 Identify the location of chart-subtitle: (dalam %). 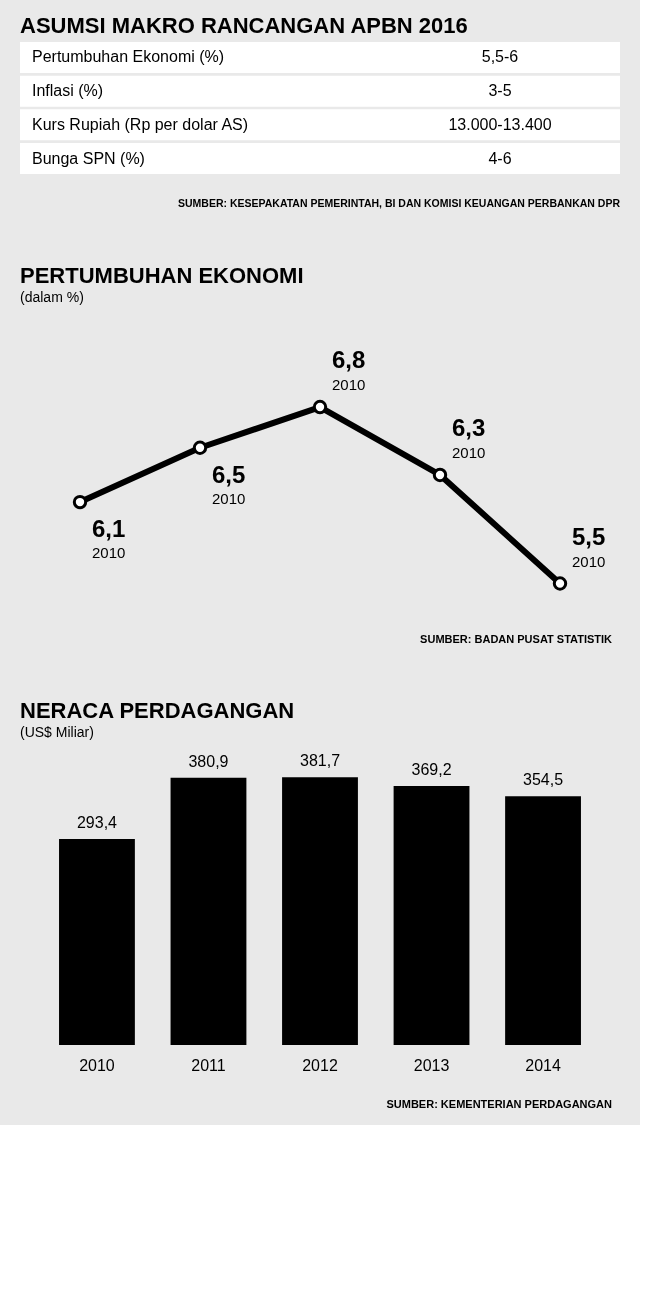
(52, 297).